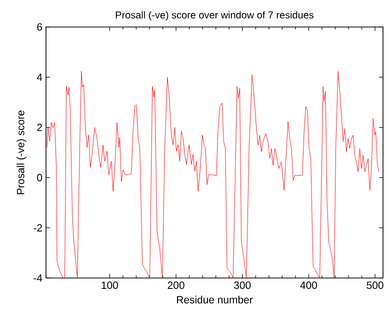 Image resolution: width=392 pixels, height=320 pixels. I want to click on chart-title: Prosall (-ve) score over window of 7 residues, so click(215, 15).